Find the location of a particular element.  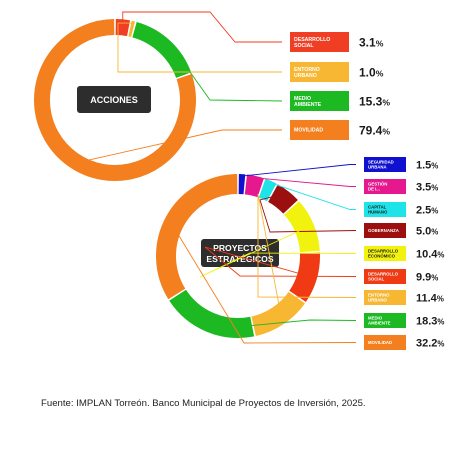

proyectos-tag-label-capital-humano: CAPITAL HUMANO is located at coordinates (378, 209).